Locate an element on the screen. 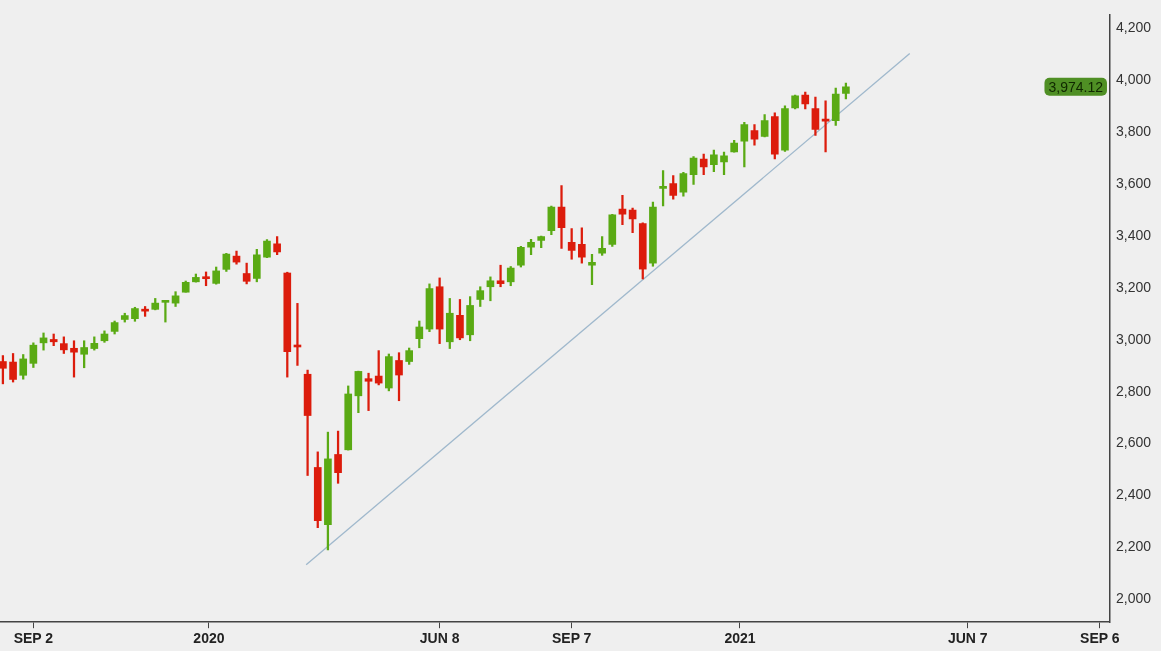  y-tick-label: 2,400 is located at coordinates (1133, 494).